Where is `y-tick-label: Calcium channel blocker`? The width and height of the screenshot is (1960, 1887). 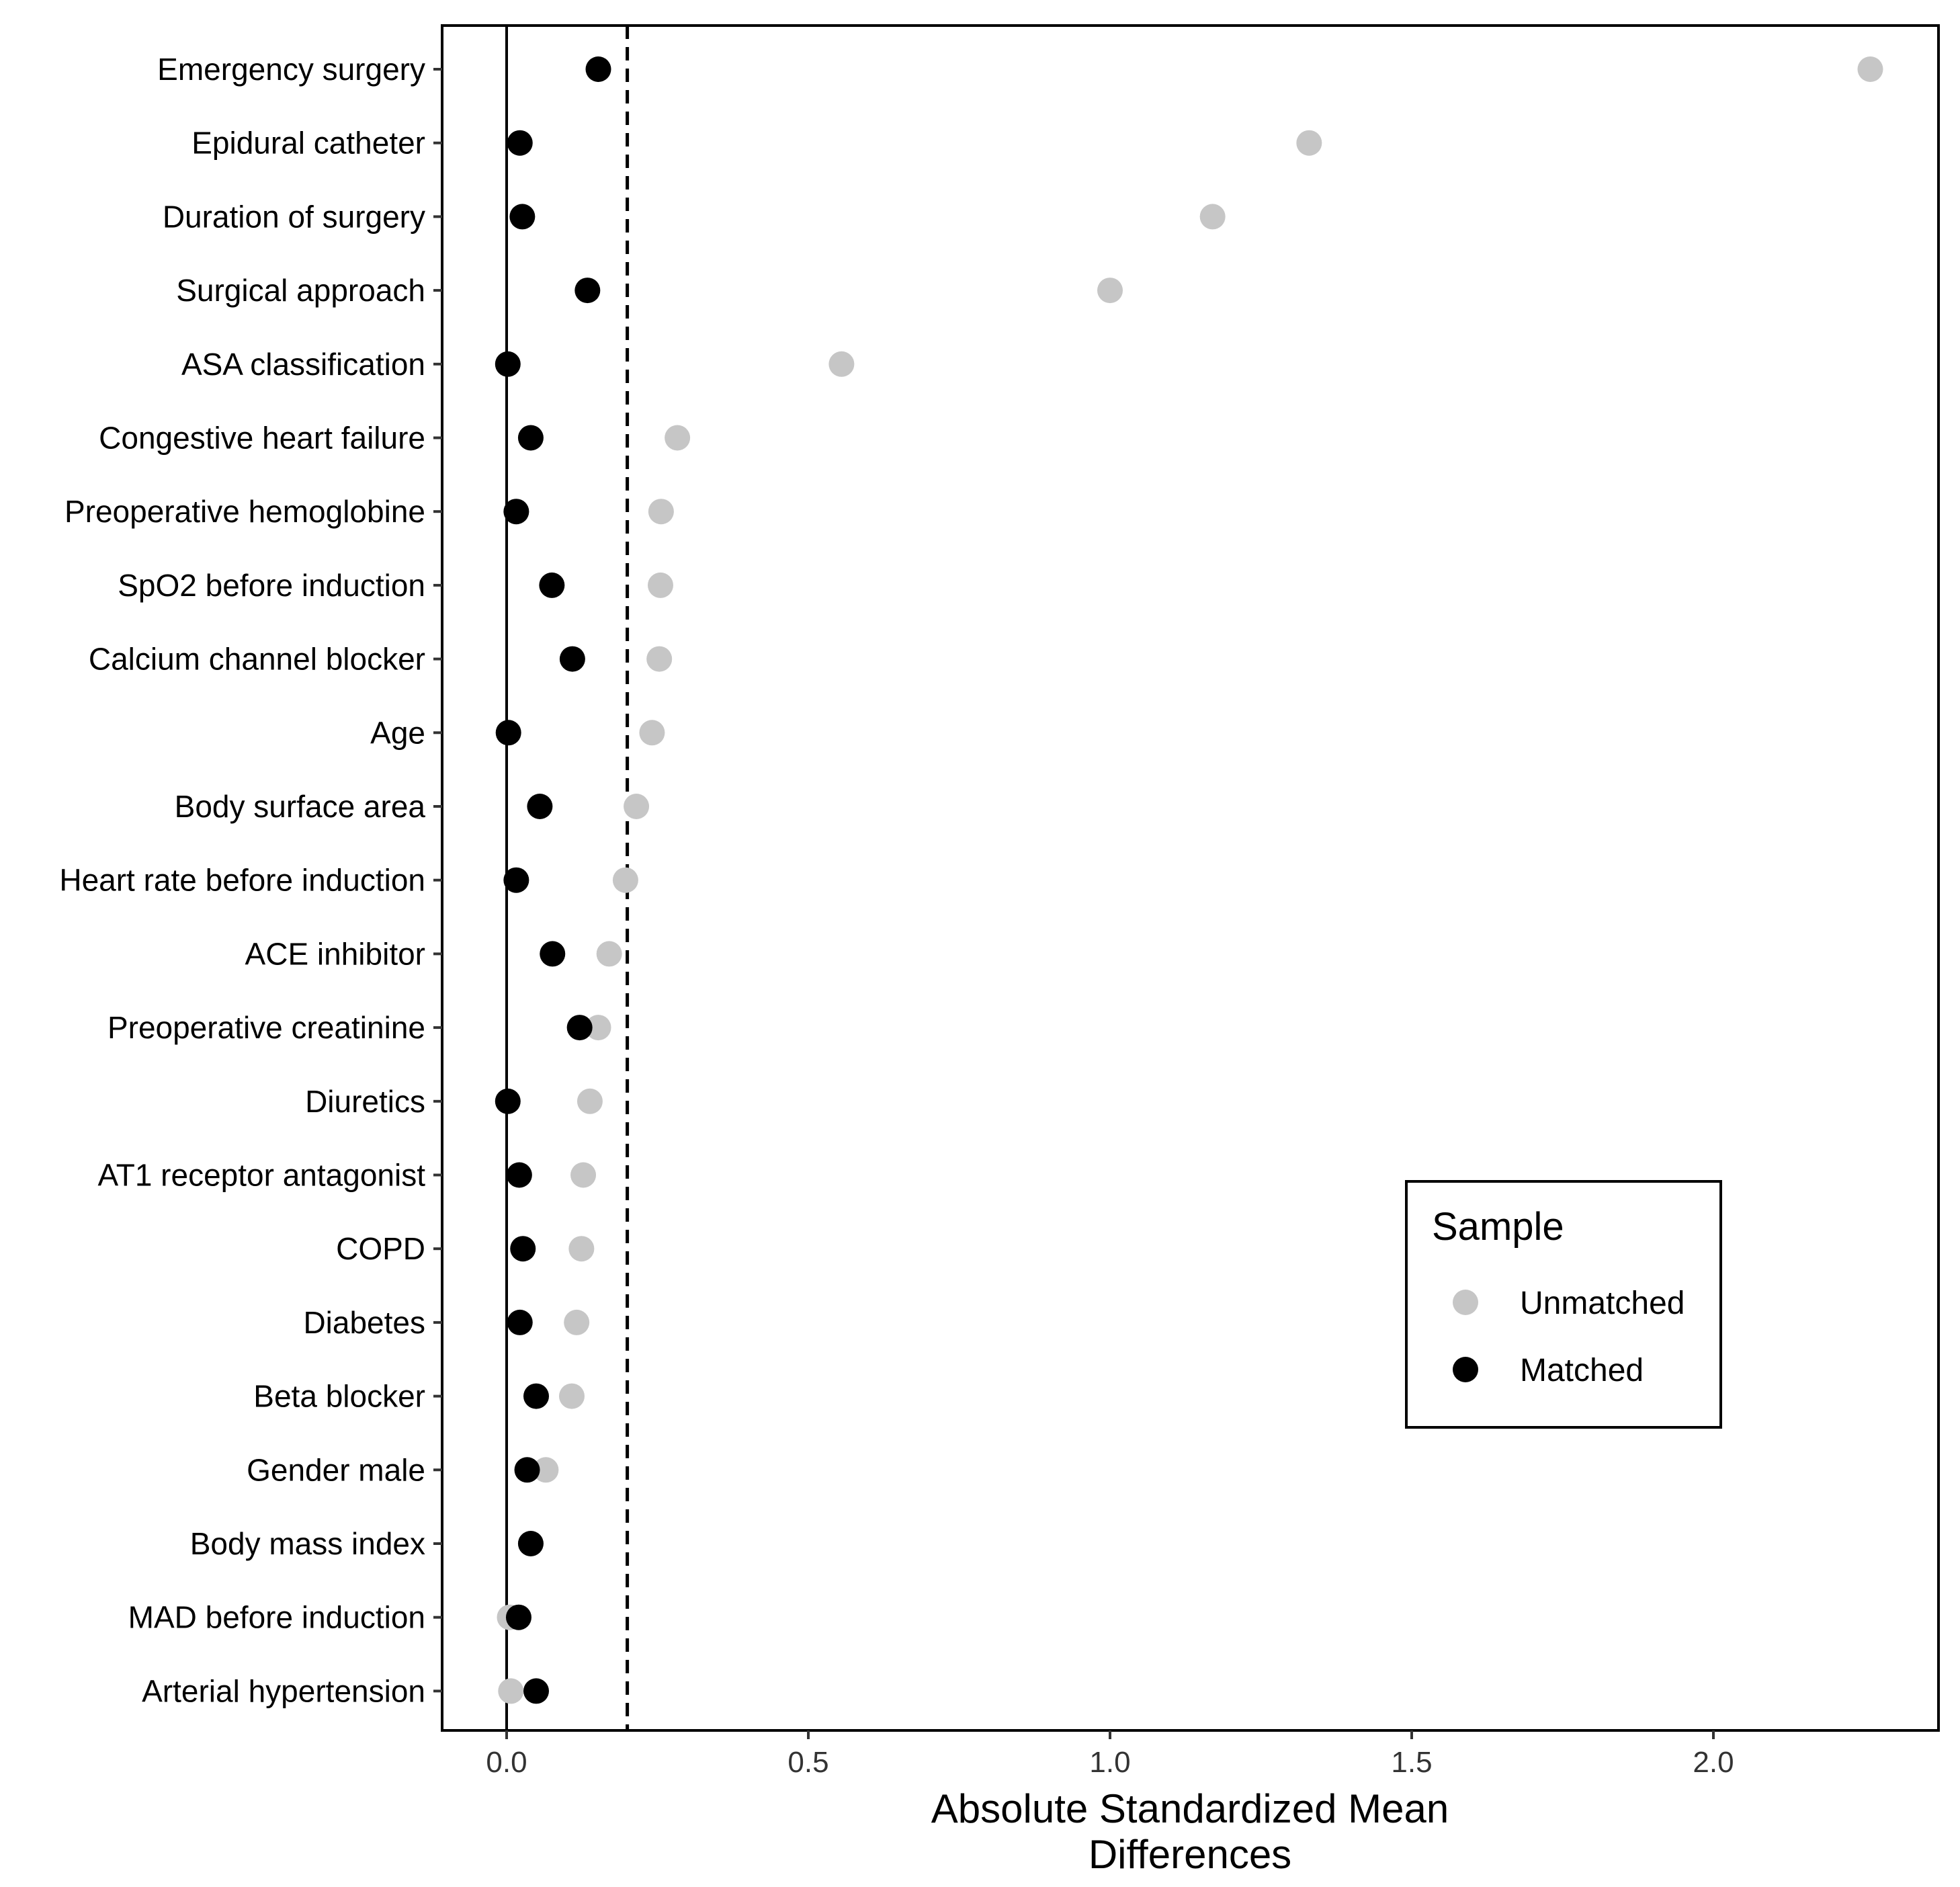 y-tick-label: Calcium channel blocker is located at coordinates (257, 660).